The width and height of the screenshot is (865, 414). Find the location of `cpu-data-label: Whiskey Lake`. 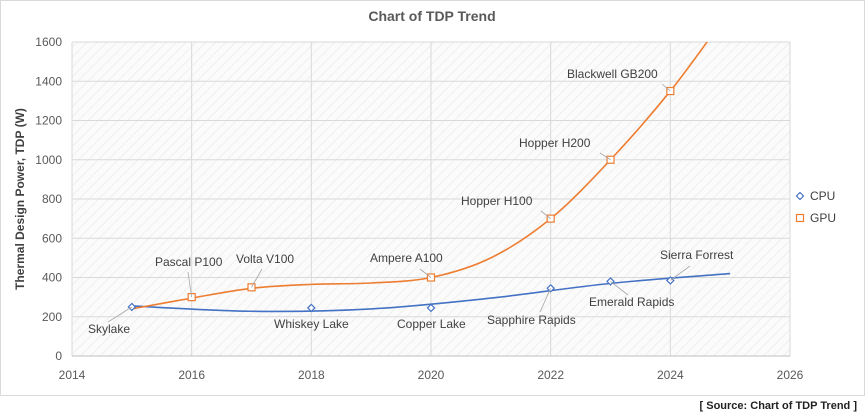

cpu-data-label: Whiskey Lake is located at coordinates (311, 324).